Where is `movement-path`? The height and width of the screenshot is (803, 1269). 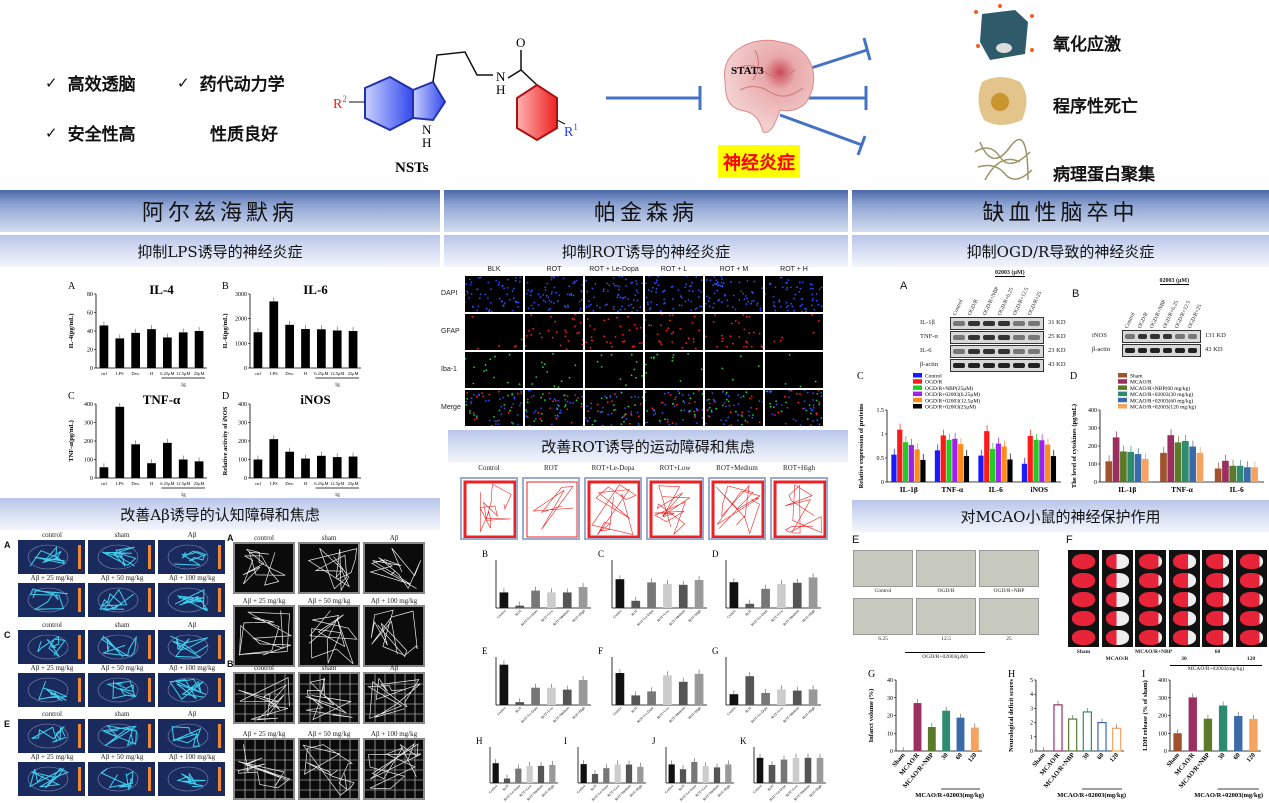 movement-path is located at coordinates (672, 510).